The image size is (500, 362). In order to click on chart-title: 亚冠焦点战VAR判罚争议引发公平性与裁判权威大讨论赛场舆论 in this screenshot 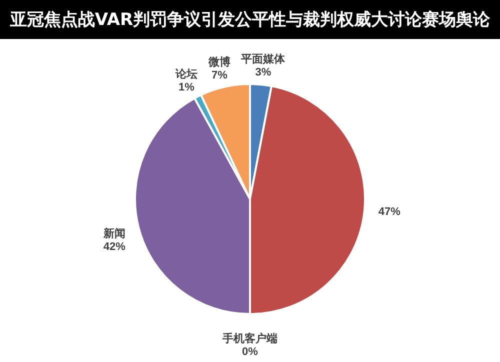, I will do `click(250, 19)`.